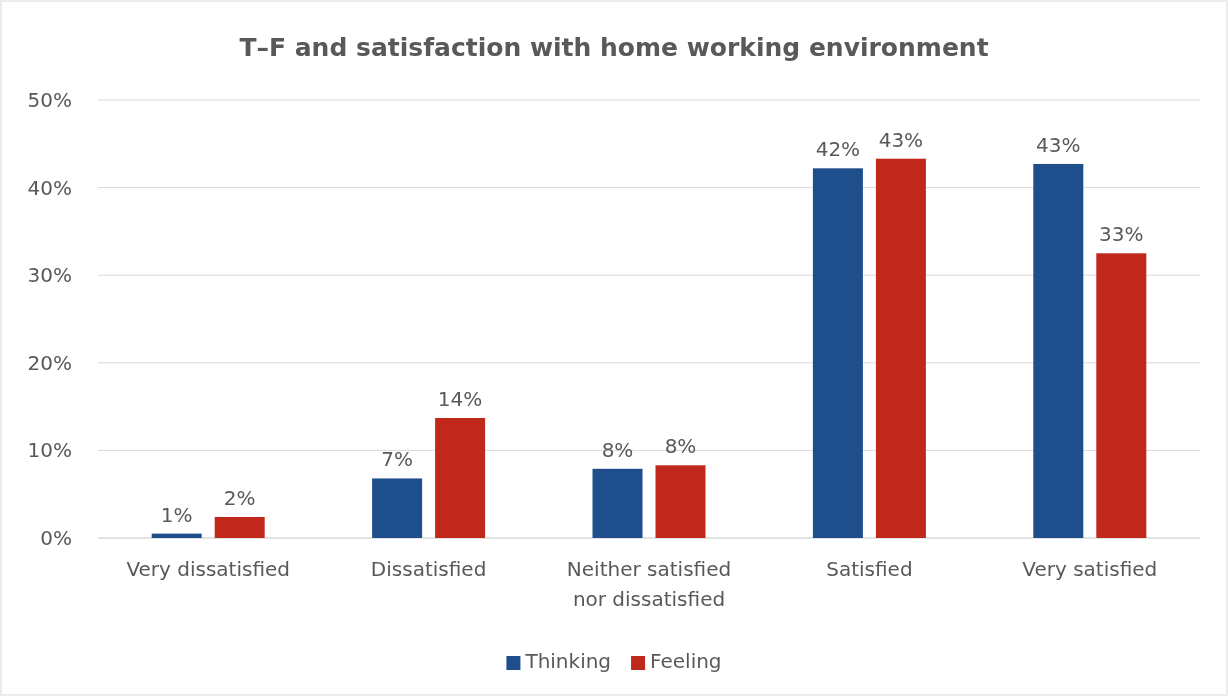  I want to click on data-label: 42%, so click(838, 149).